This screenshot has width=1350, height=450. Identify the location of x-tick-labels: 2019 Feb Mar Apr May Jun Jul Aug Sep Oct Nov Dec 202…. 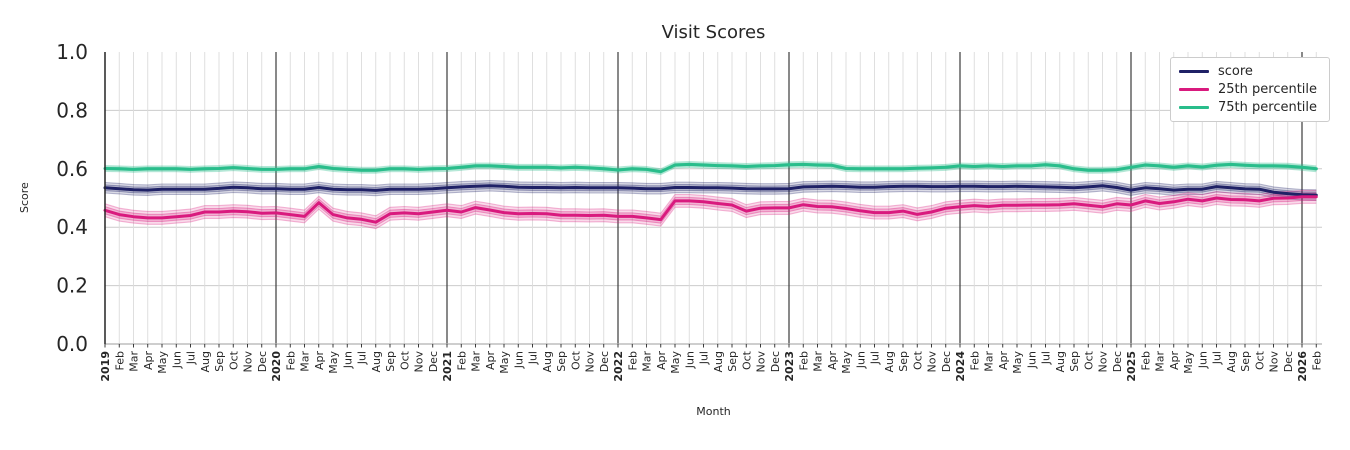
(711, 363).